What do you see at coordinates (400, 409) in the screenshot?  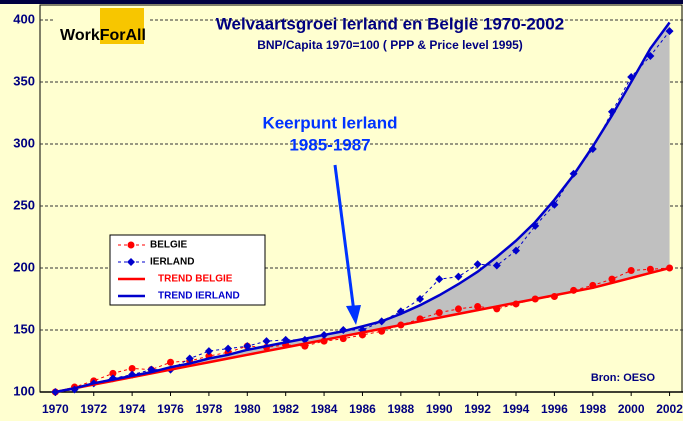 I see `x-tick-label: 1988` at bounding box center [400, 409].